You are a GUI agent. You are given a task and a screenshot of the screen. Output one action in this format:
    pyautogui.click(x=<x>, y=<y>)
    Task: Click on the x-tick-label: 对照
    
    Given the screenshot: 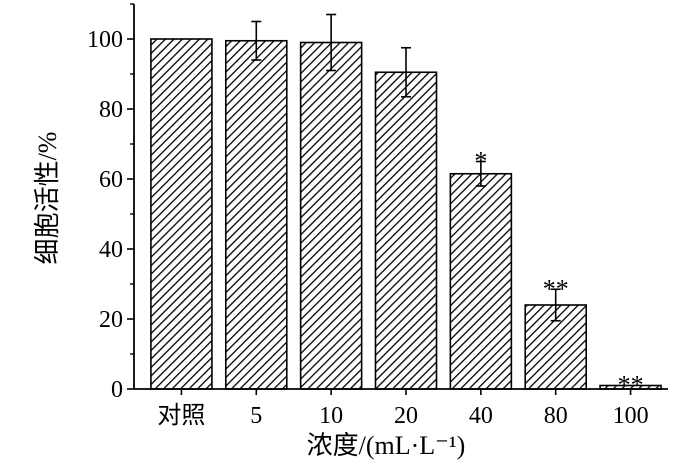 What is the action you would take?
    pyautogui.click(x=181, y=415)
    